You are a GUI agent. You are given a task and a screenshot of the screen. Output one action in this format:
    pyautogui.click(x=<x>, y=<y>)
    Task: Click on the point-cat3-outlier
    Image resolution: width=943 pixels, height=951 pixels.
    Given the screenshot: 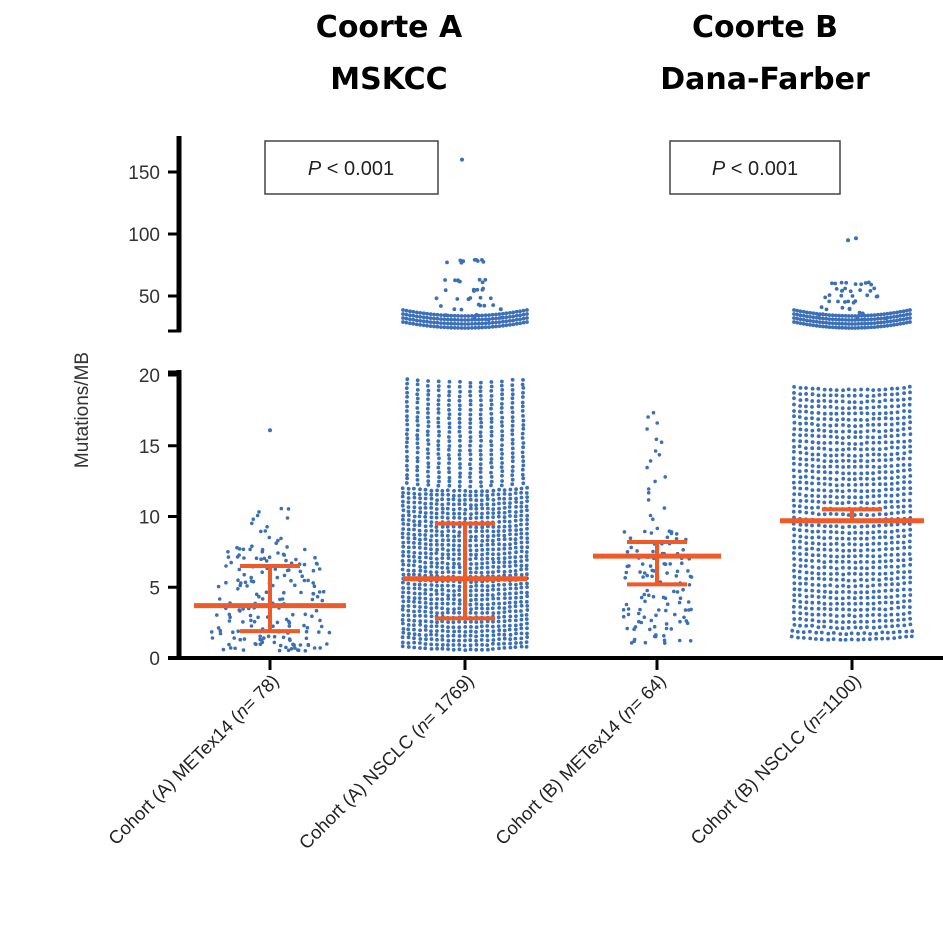 What is the action you would take?
    pyautogui.click(x=870, y=291)
    